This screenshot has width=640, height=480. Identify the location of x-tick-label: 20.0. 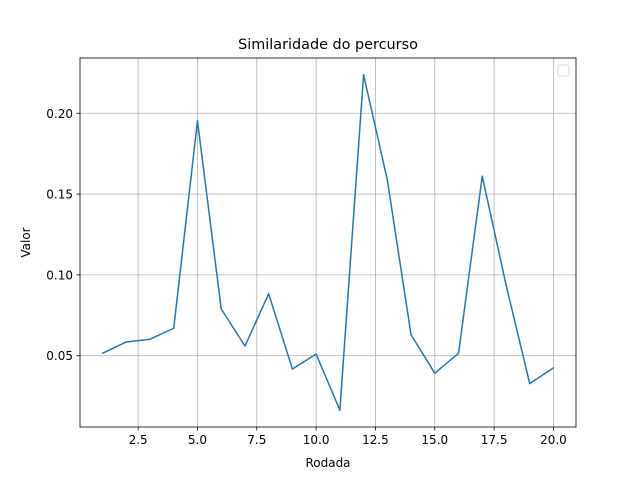
(553, 440).